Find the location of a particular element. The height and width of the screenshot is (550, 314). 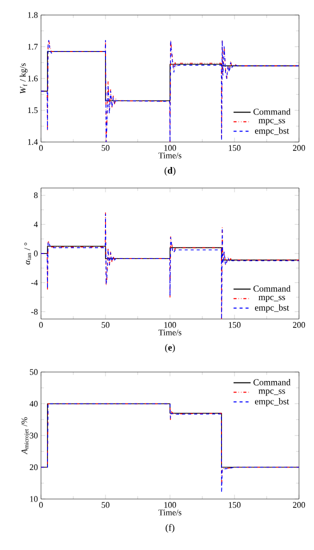

y-tick-label: 0 is located at coordinates (36, 253).